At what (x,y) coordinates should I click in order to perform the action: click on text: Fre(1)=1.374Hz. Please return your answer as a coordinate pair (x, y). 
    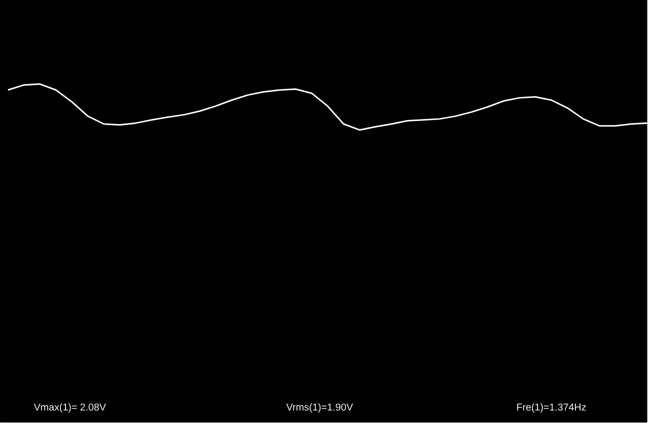
    Looking at the image, I should click on (551, 408).